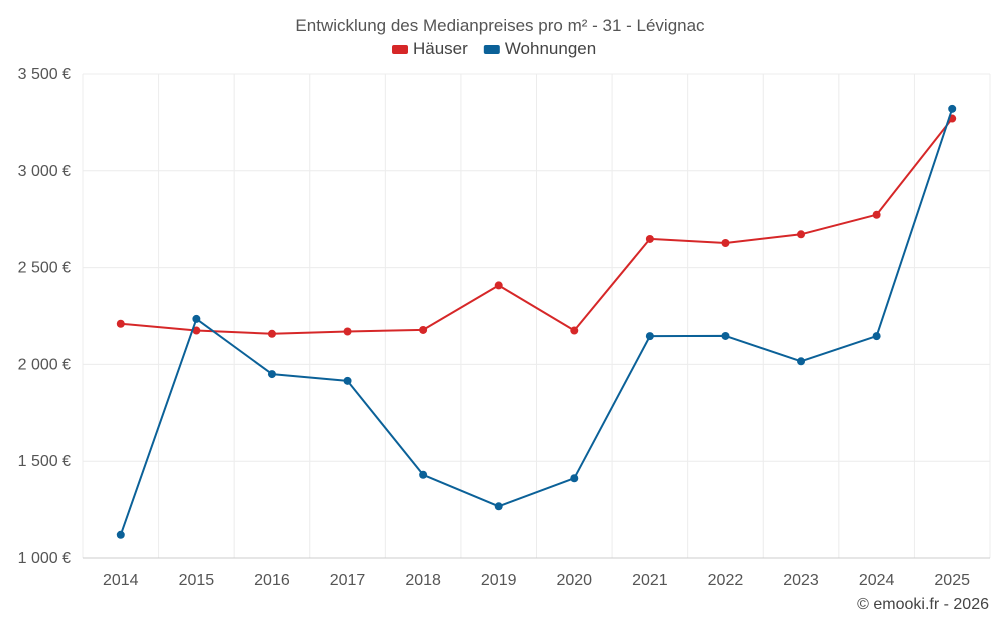 The width and height of the screenshot is (1000, 625). What do you see at coordinates (877, 580) in the screenshot?
I see `x-tick-label: 2024` at bounding box center [877, 580].